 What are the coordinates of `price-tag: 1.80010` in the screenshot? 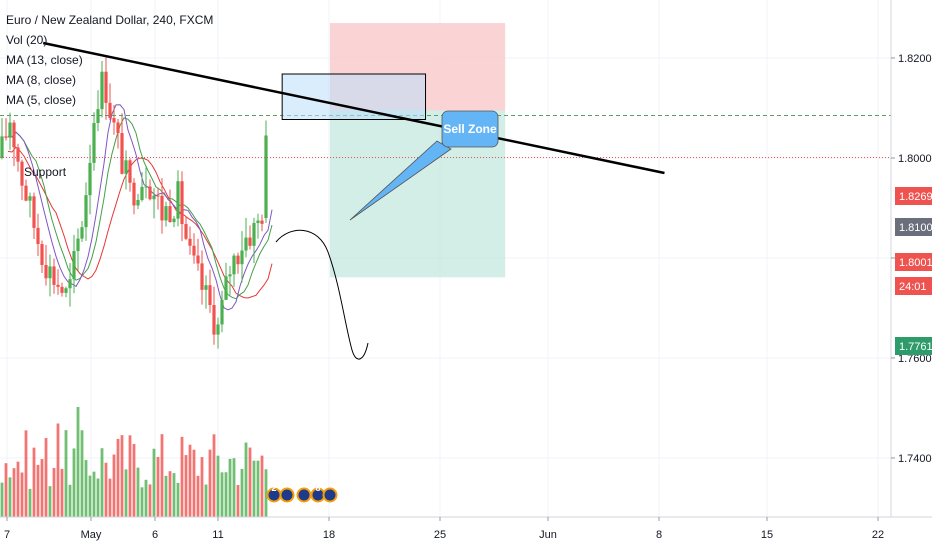 It's located at (913, 262).